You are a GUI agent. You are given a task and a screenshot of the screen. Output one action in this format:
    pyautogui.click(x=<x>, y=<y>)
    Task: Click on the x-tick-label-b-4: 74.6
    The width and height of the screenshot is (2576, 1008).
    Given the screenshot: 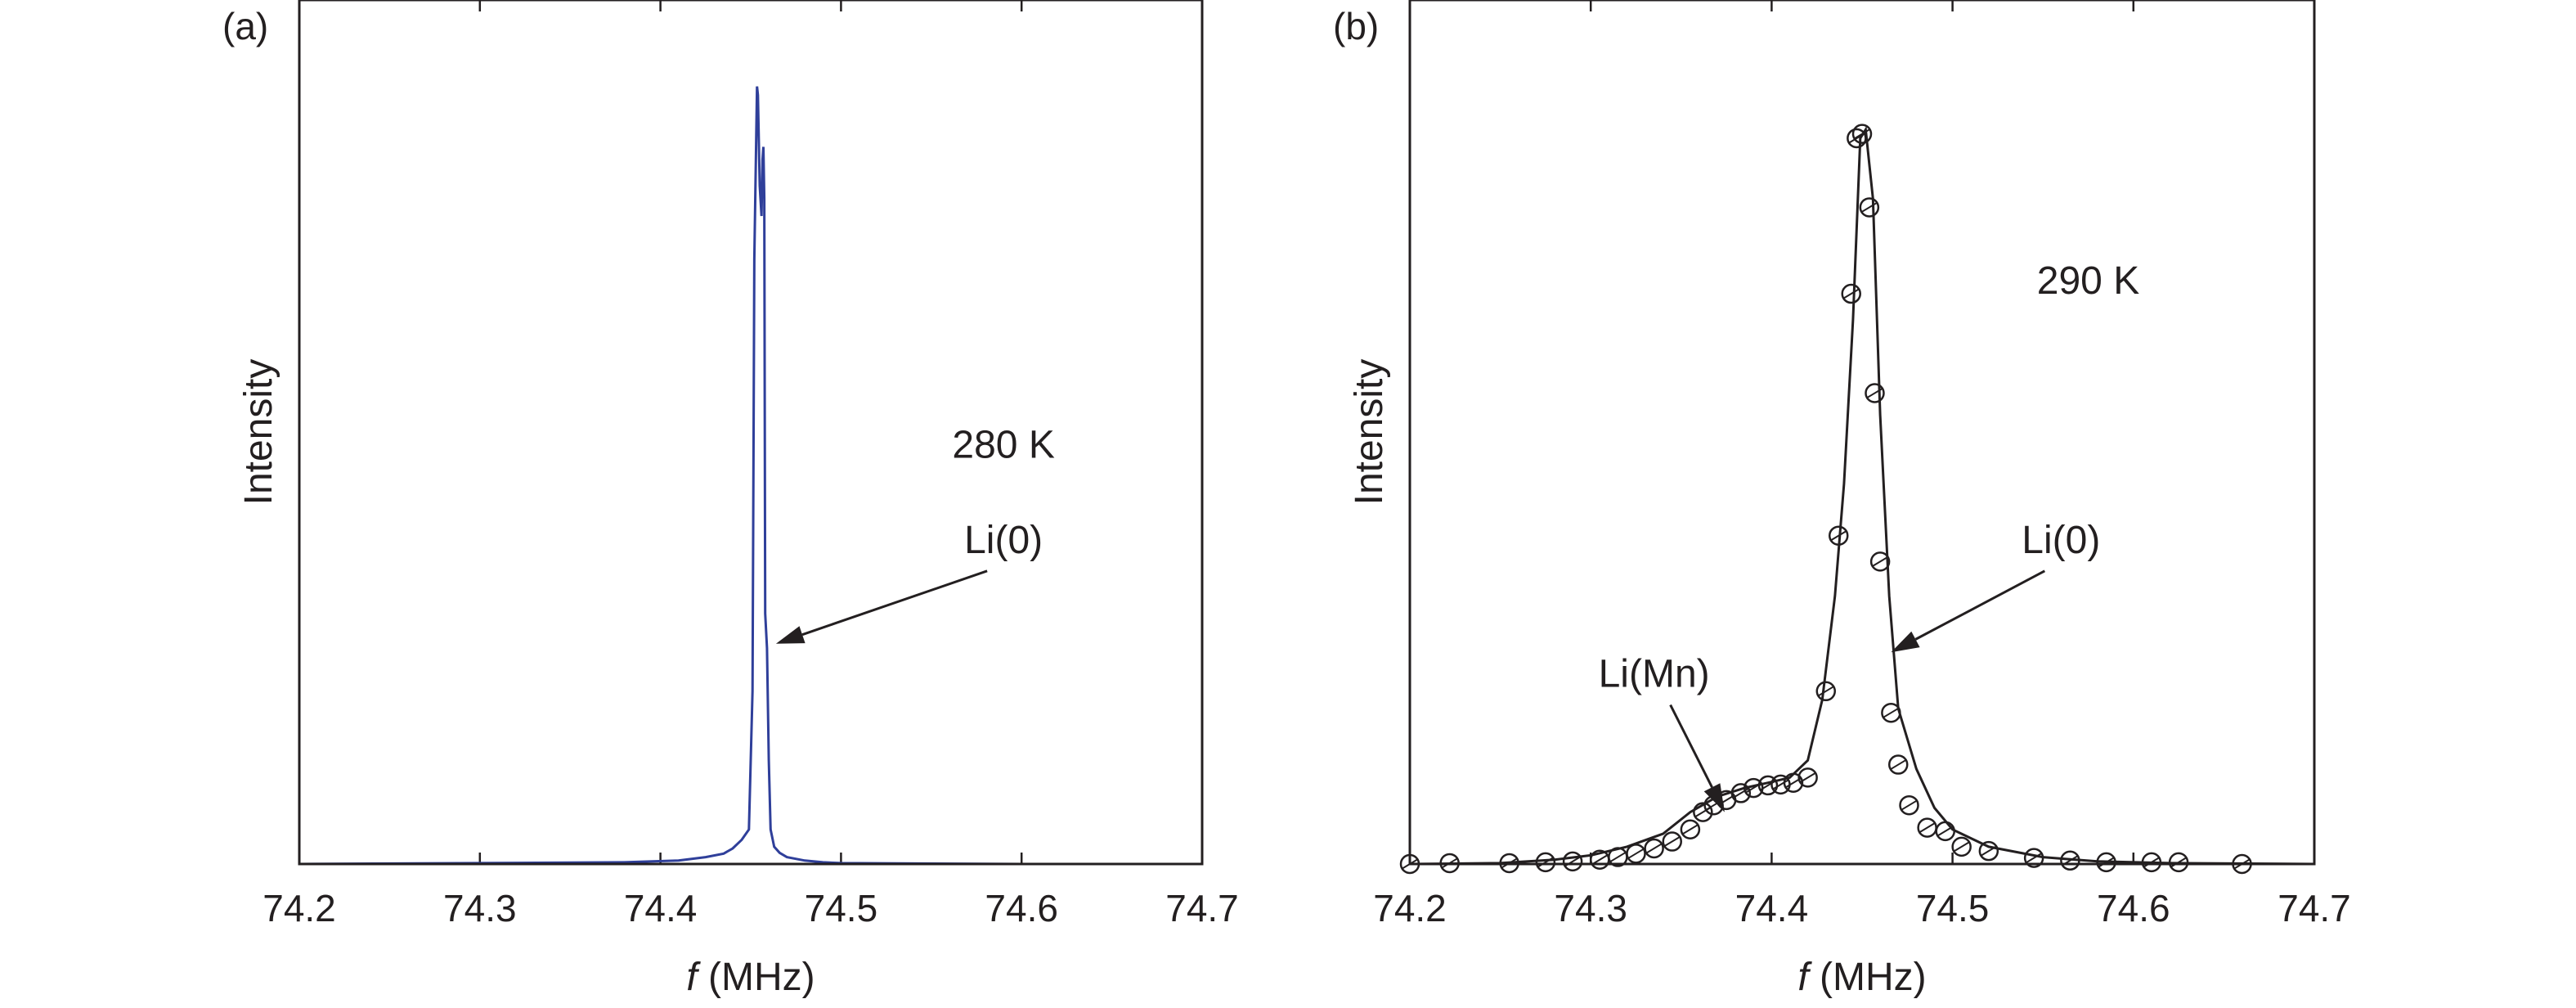 What is the action you would take?
    pyautogui.click(x=2133, y=908)
    